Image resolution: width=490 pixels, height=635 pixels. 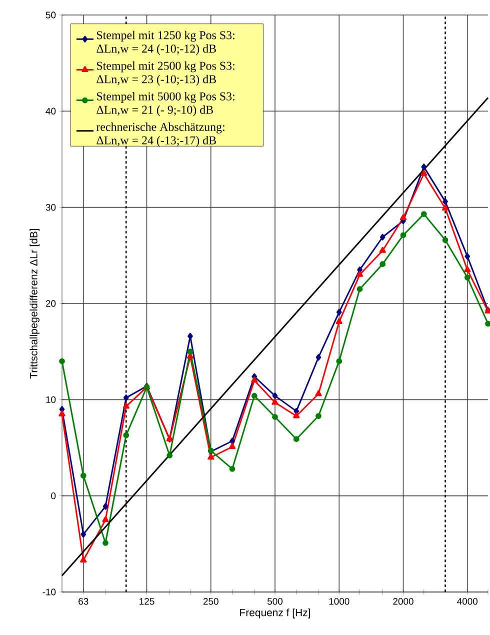 What do you see at coordinates (147, 601) in the screenshot?
I see `x-tick-label: 125` at bounding box center [147, 601].